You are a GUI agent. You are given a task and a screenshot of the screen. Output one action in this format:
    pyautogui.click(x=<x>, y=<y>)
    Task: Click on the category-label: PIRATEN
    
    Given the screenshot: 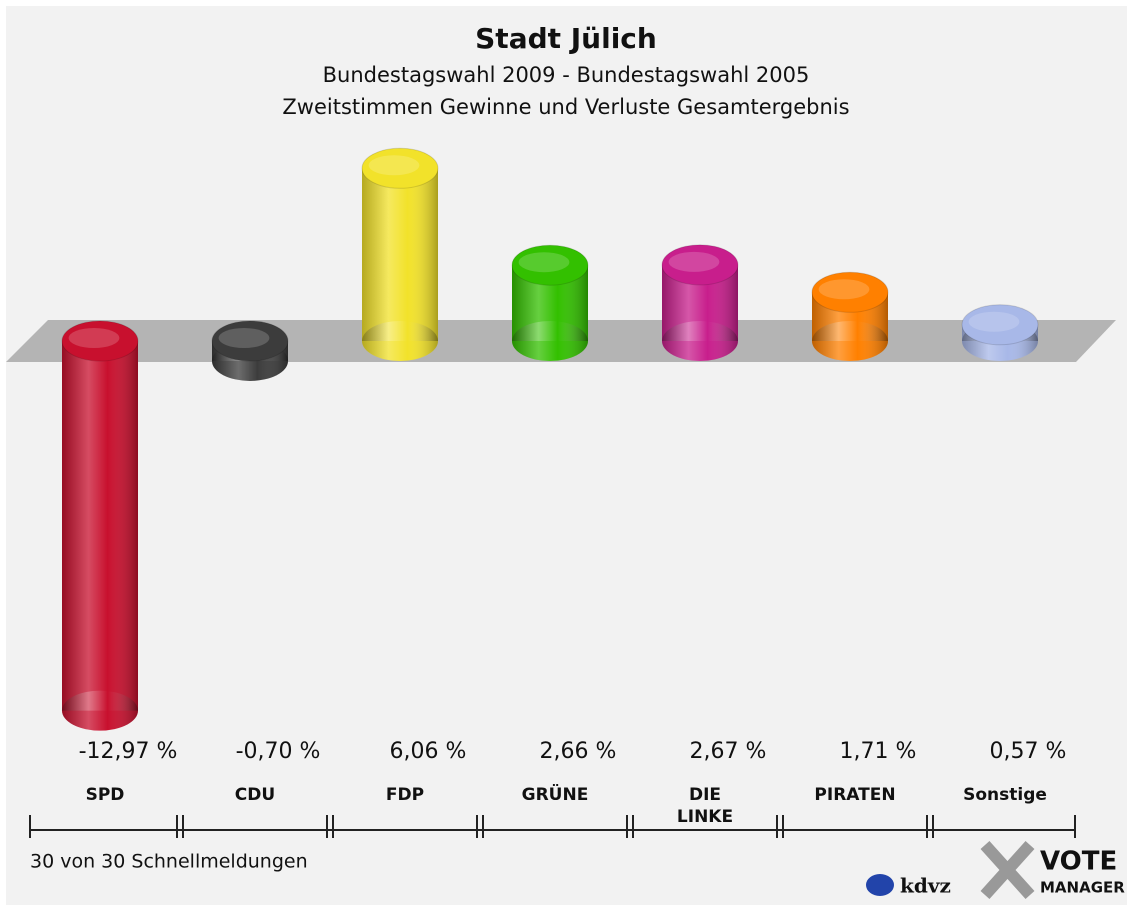 What is the action you would take?
    pyautogui.click(x=855, y=795)
    